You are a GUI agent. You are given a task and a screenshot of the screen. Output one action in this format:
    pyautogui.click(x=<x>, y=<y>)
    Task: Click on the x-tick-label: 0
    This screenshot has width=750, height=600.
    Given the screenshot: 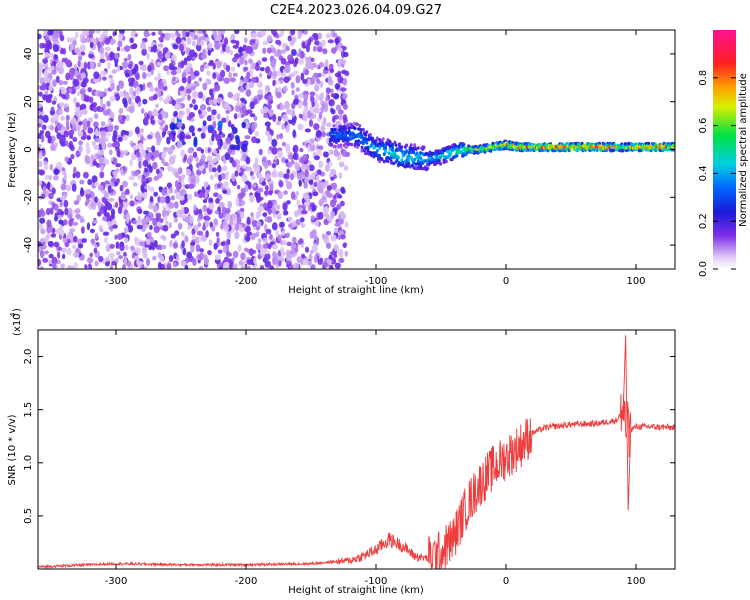 What is the action you would take?
    pyautogui.click(x=506, y=281)
    